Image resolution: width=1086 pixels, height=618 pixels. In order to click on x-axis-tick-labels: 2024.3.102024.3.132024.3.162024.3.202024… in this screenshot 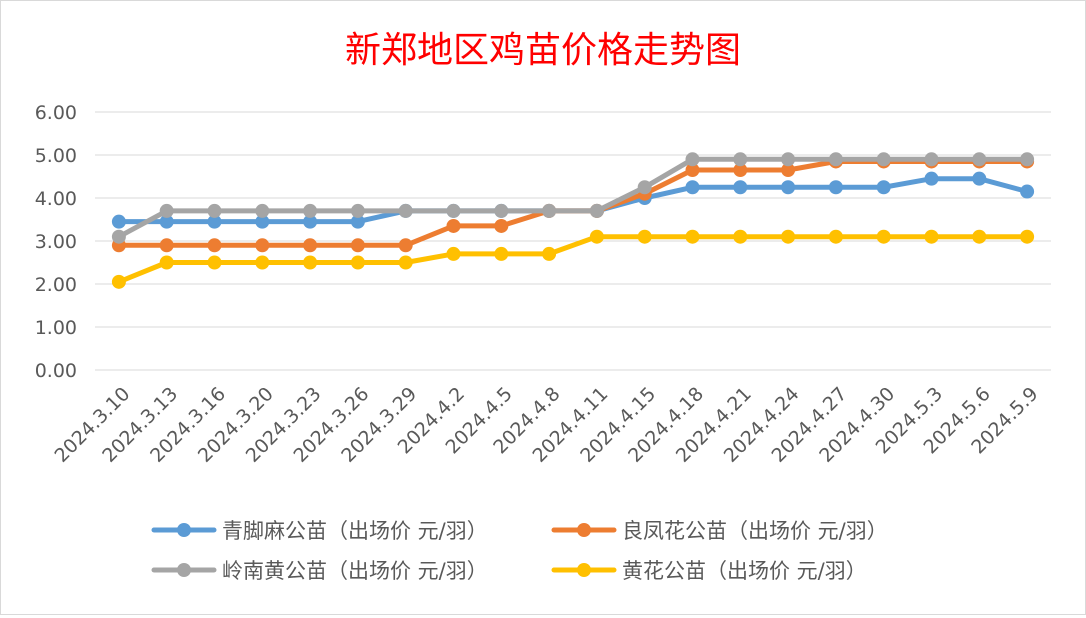, I will do `click(546, 425)`.